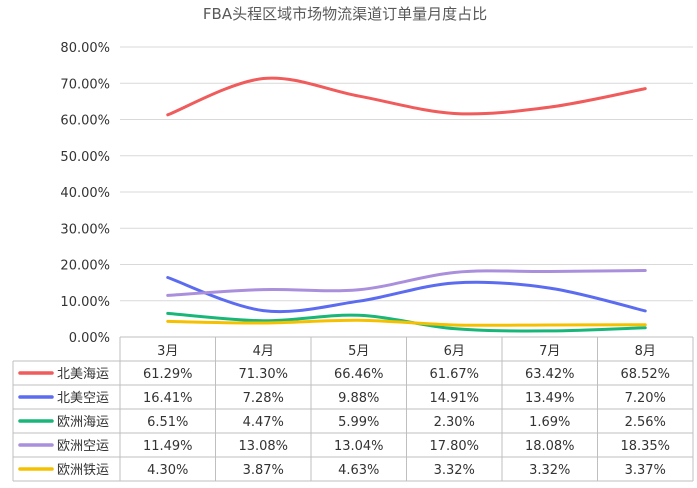 This screenshot has height=488, width=697. I want to click on data-label: 66.46%, so click(359, 374).